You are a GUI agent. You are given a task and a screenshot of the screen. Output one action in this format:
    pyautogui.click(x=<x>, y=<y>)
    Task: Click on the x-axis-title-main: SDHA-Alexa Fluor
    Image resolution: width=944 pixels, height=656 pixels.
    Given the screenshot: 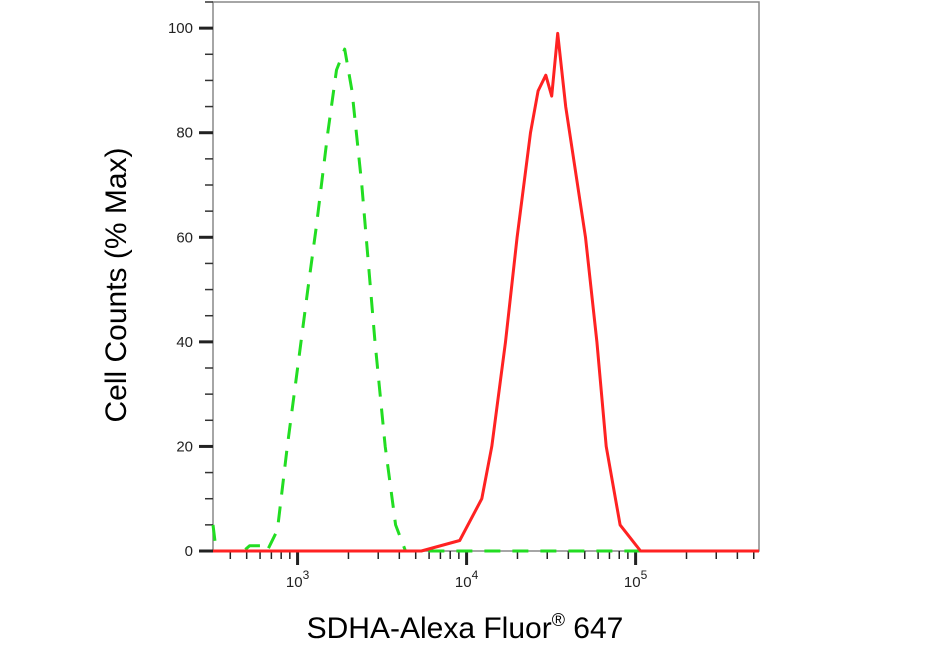 What is the action you would take?
    pyautogui.click(x=429, y=628)
    